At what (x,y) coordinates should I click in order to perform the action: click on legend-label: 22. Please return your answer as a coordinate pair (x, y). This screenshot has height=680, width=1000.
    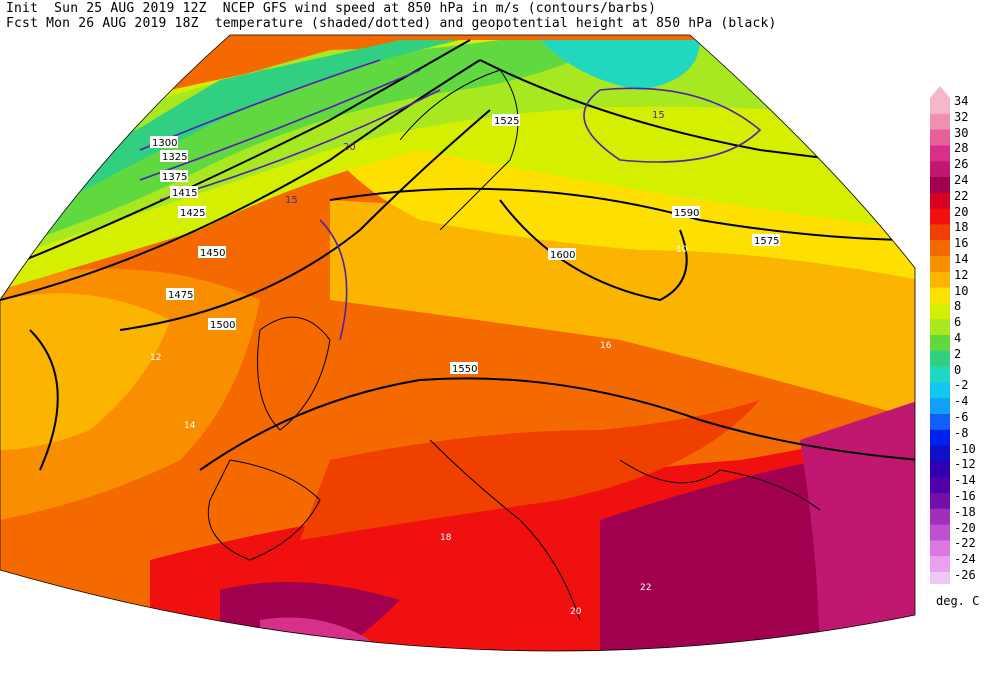
    Looking at the image, I should click on (961, 195).